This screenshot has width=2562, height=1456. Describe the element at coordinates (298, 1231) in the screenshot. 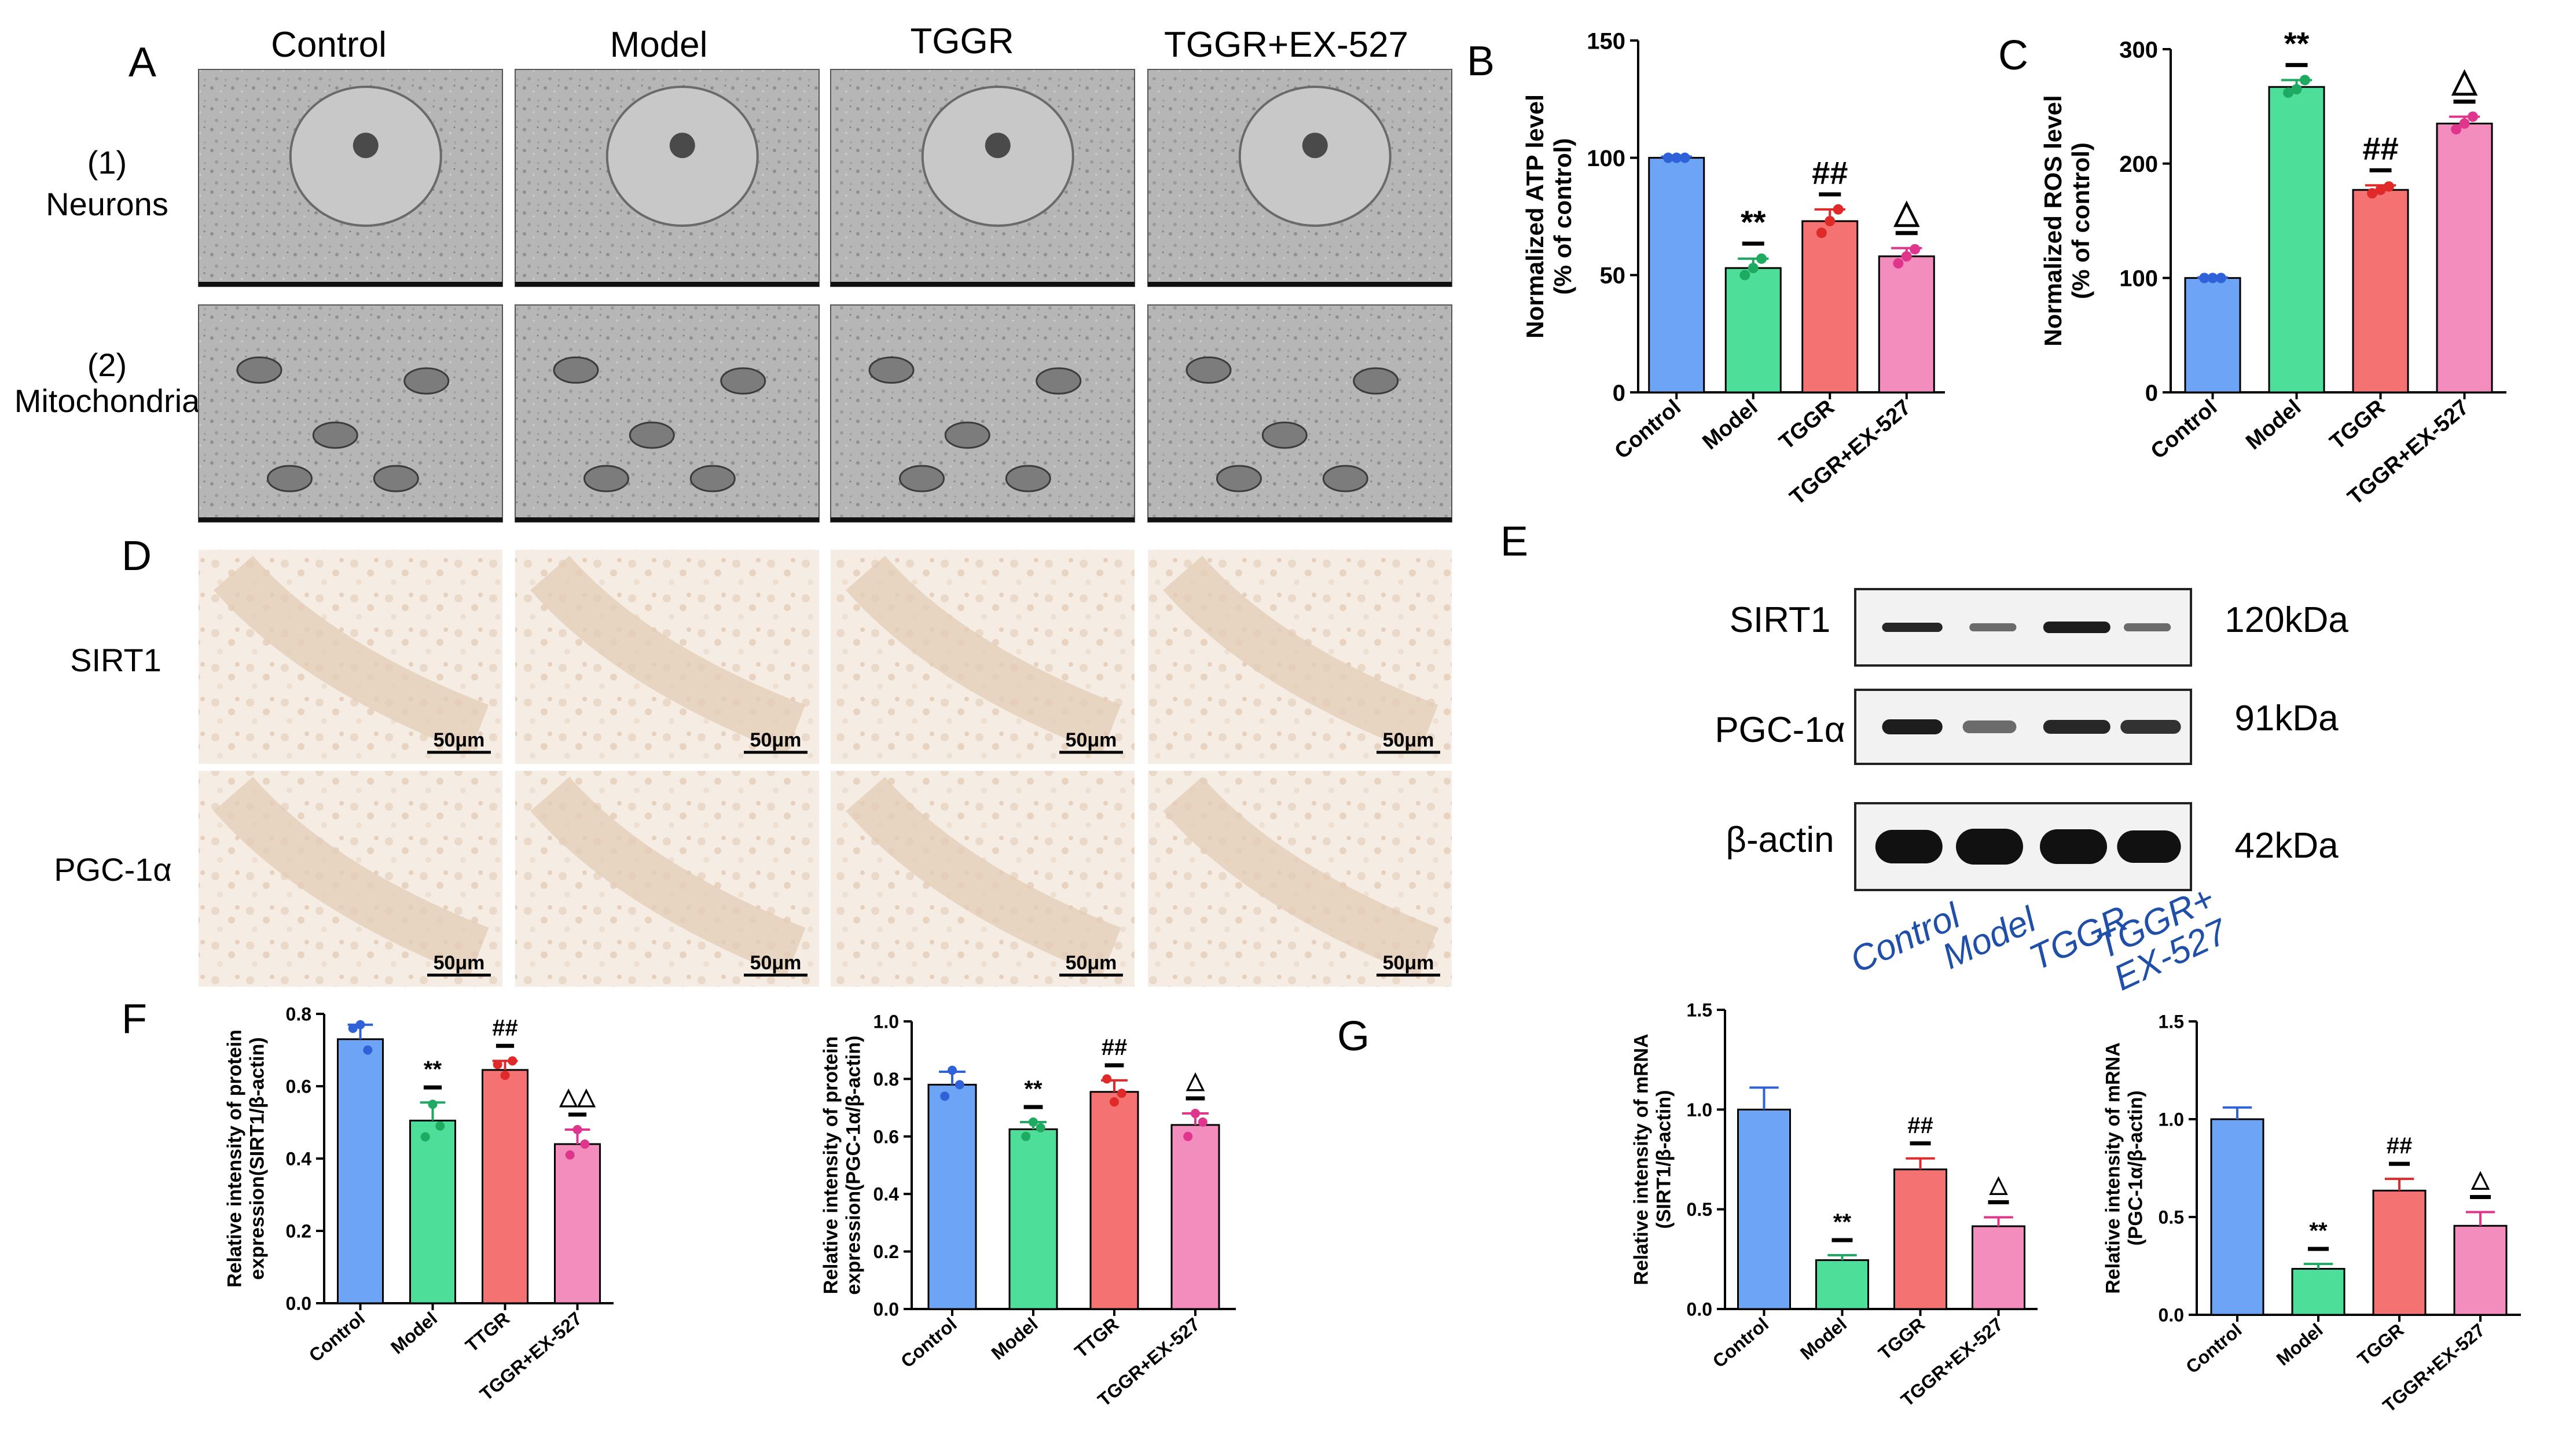

I see `y-tick-label: 0.2` at that location.